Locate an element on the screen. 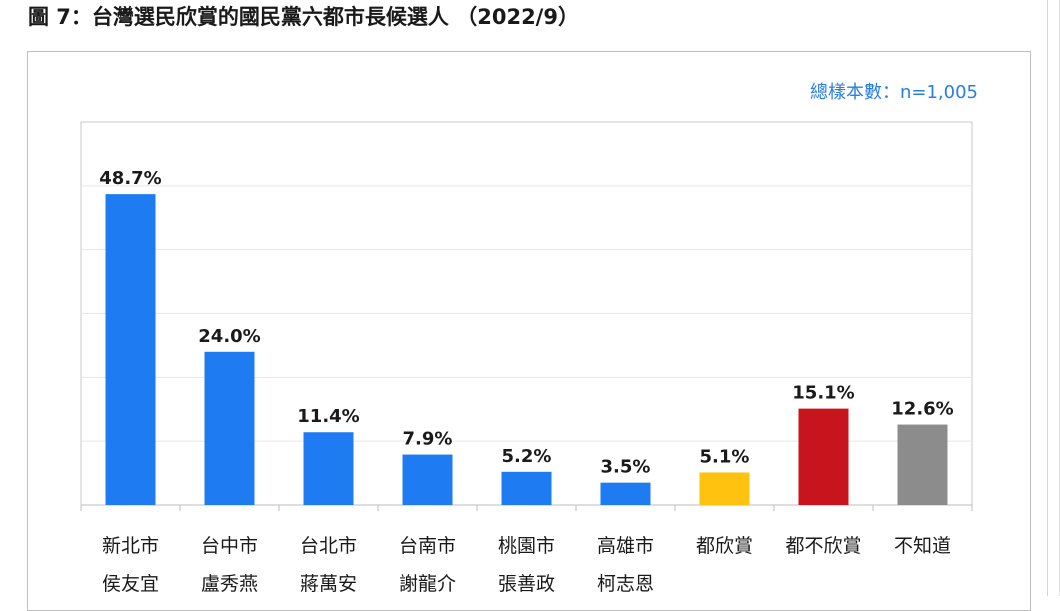 The image size is (1060, 611). category-label: 高雄市 is located at coordinates (625, 546).